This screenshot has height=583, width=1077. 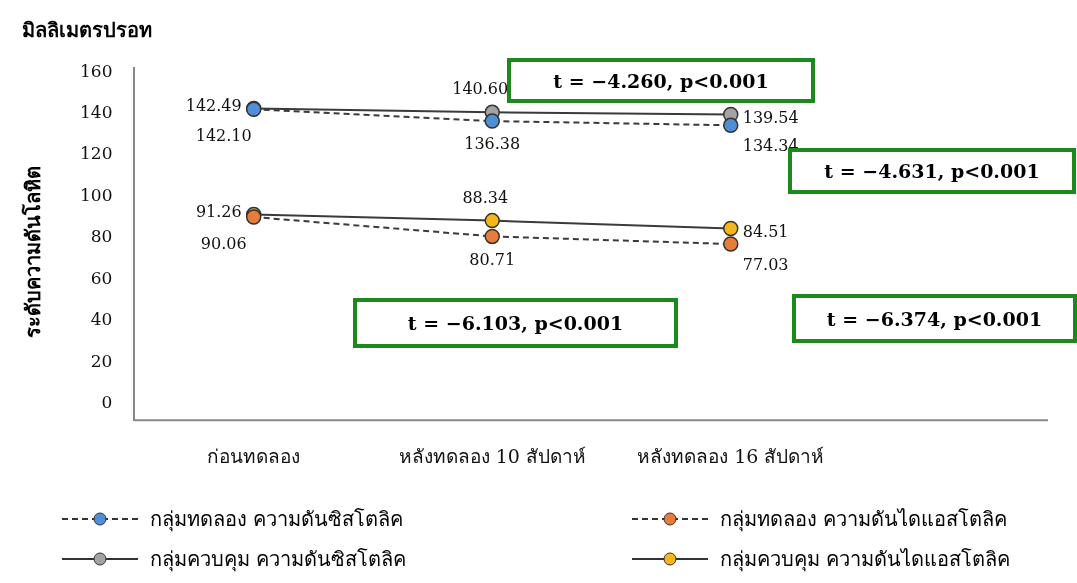 I want to click on legend-label: กลุ่มทดลอง ความดันไดแอสโตลิค, so click(x=864, y=520).